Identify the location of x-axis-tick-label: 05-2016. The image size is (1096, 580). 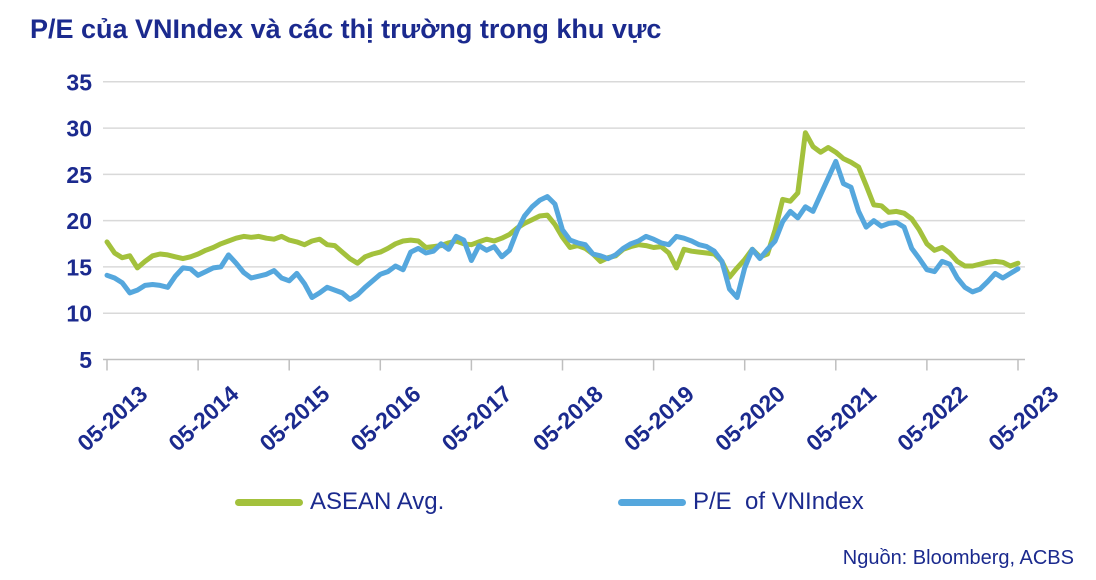
(386, 418).